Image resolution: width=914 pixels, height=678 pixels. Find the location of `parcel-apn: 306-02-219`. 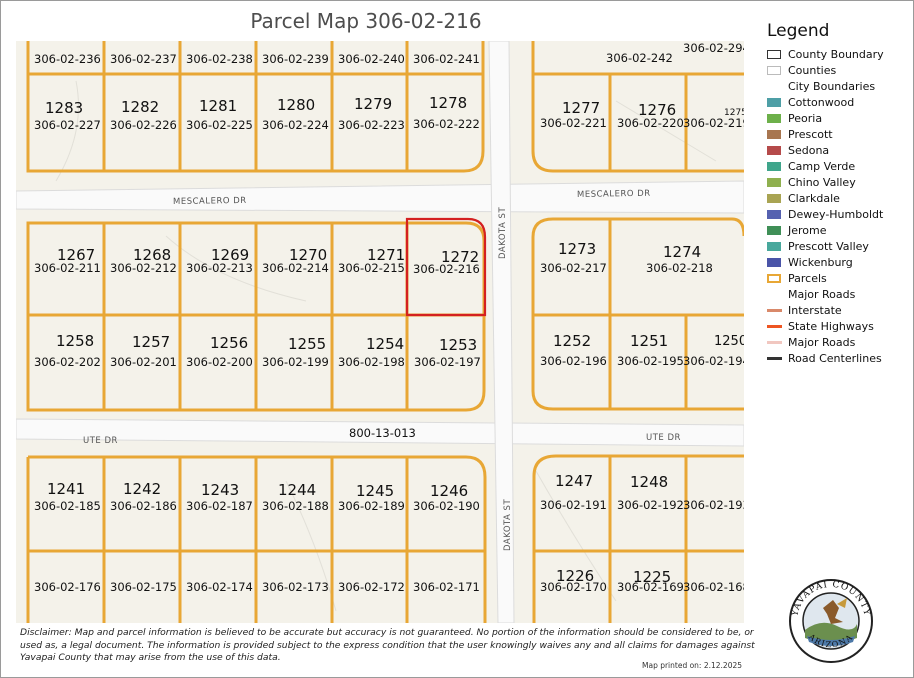

parcel-apn: 306-02-219 is located at coordinates (713, 123).